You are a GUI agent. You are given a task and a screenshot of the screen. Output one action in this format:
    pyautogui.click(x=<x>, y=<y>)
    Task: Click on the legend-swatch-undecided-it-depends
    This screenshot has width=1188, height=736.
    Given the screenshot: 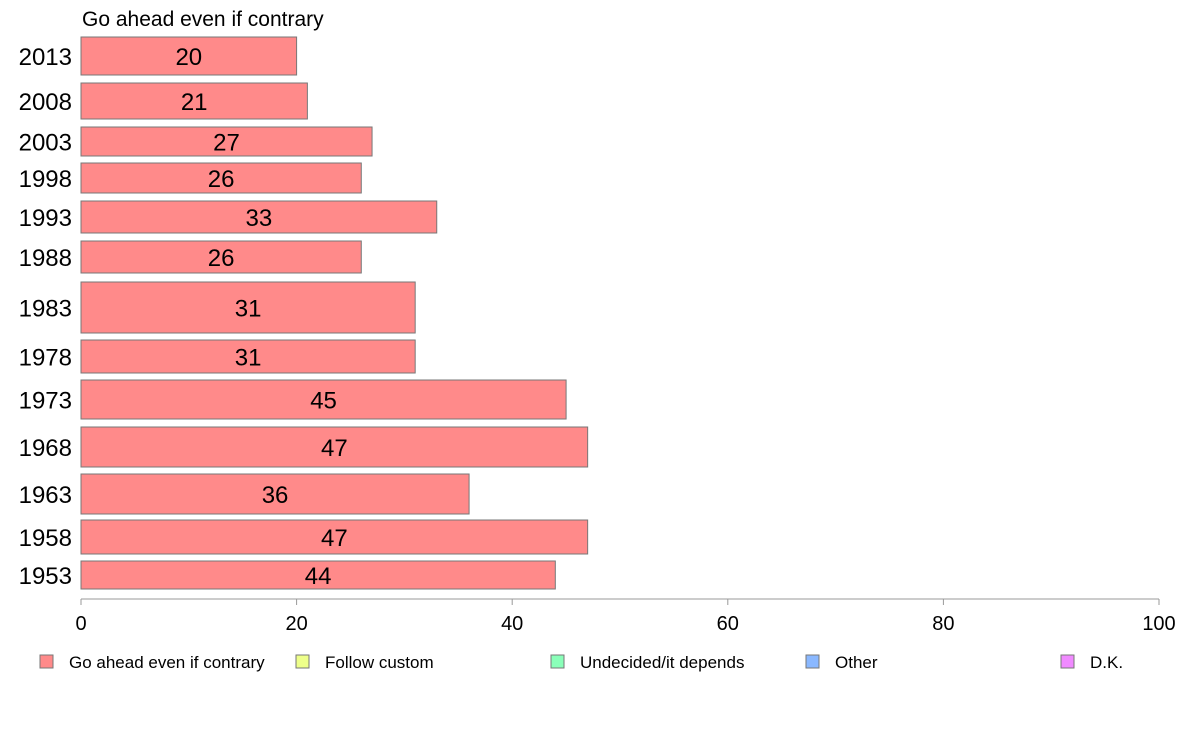 What is the action you would take?
    pyautogui.click(x=557, y=661)
    